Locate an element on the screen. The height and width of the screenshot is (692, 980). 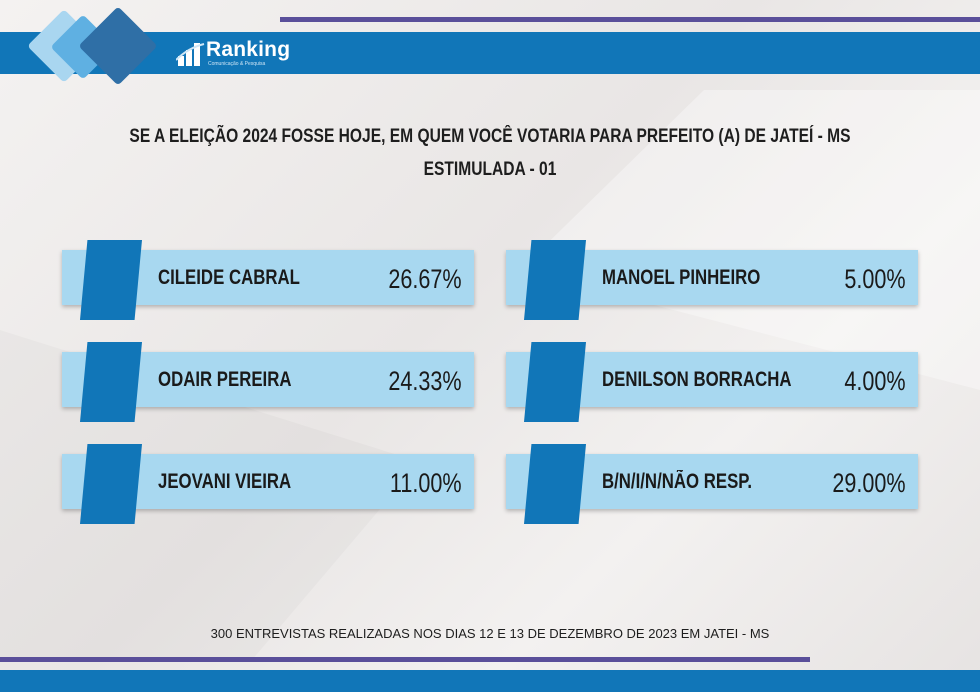
candidate-name: B/N/I/N/NÃO RESP. is located at coordinates (677, 481).